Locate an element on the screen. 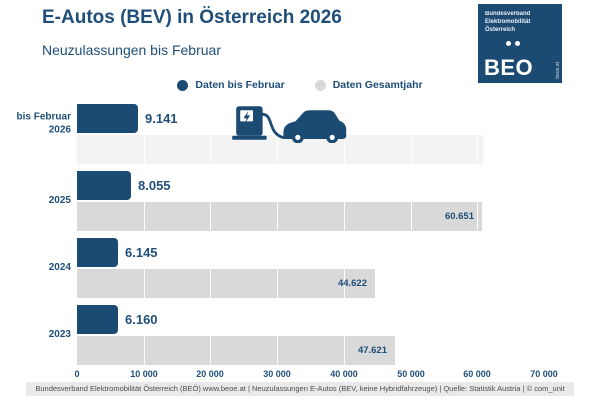 The image size is (600, 400). x-tick-label: 10 000 is located at coordinates (144, 374).